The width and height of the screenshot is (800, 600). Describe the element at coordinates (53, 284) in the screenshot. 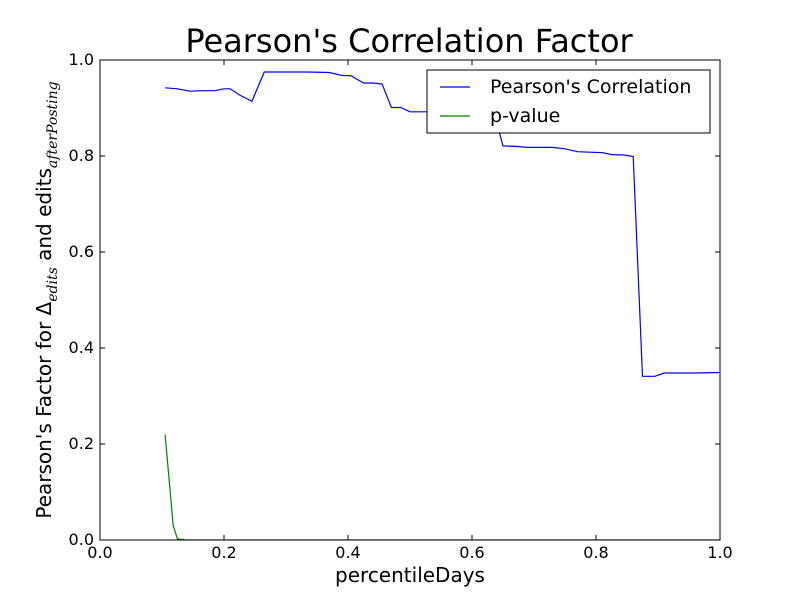

I see `y-axis-label-sub1: edits` at that location.